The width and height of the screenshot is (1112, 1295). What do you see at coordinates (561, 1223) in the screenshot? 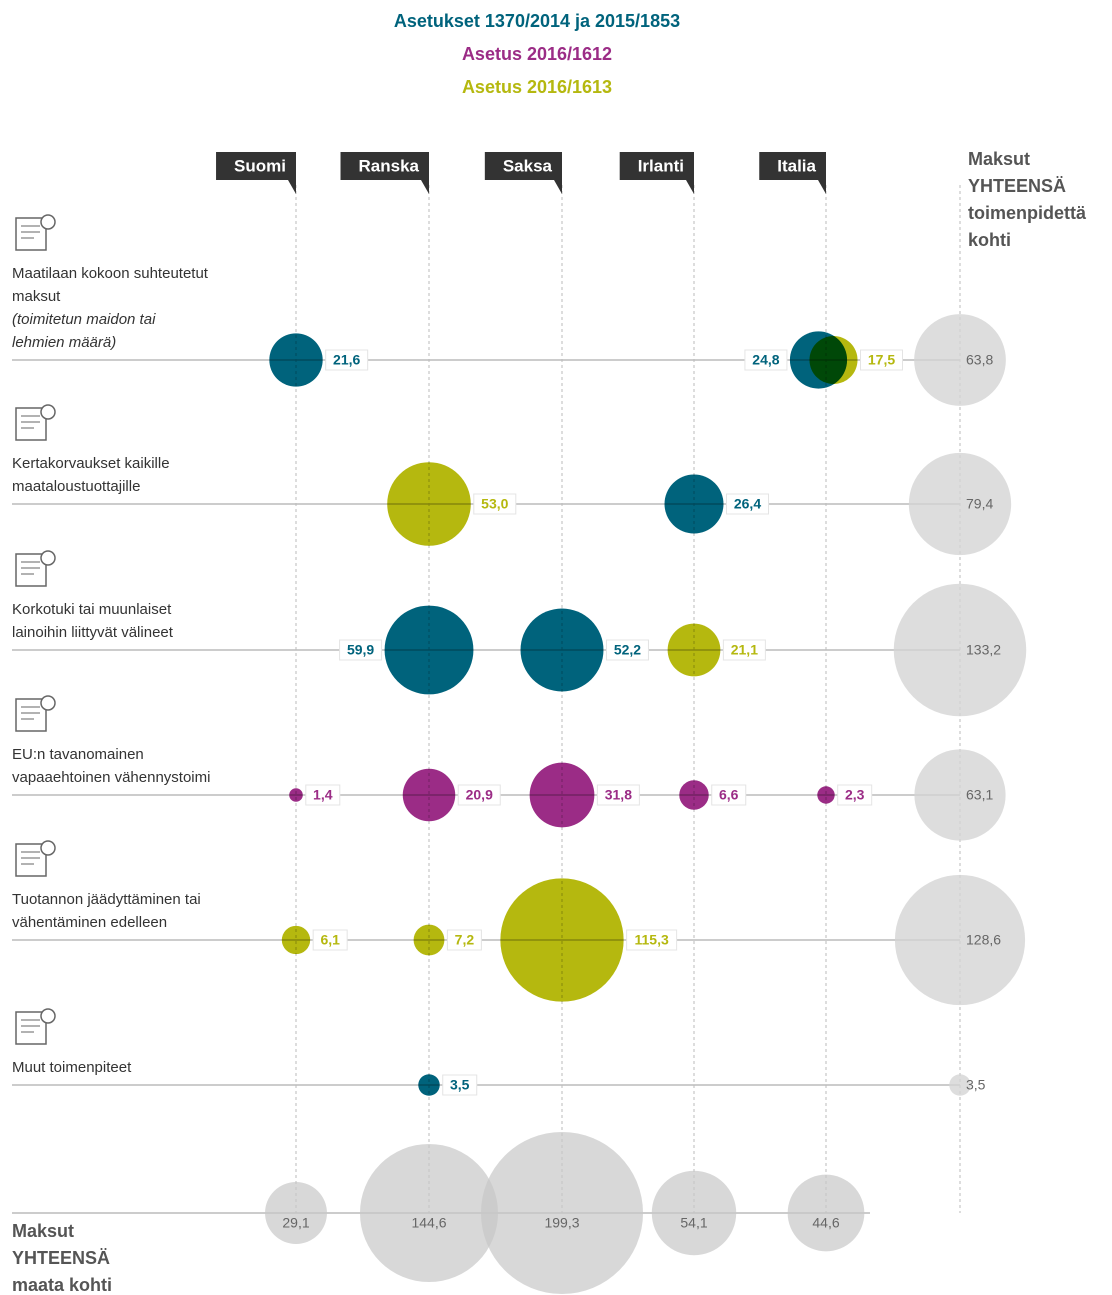
I see `column-total-label: 199,3` at bounding box center [561, 1223].